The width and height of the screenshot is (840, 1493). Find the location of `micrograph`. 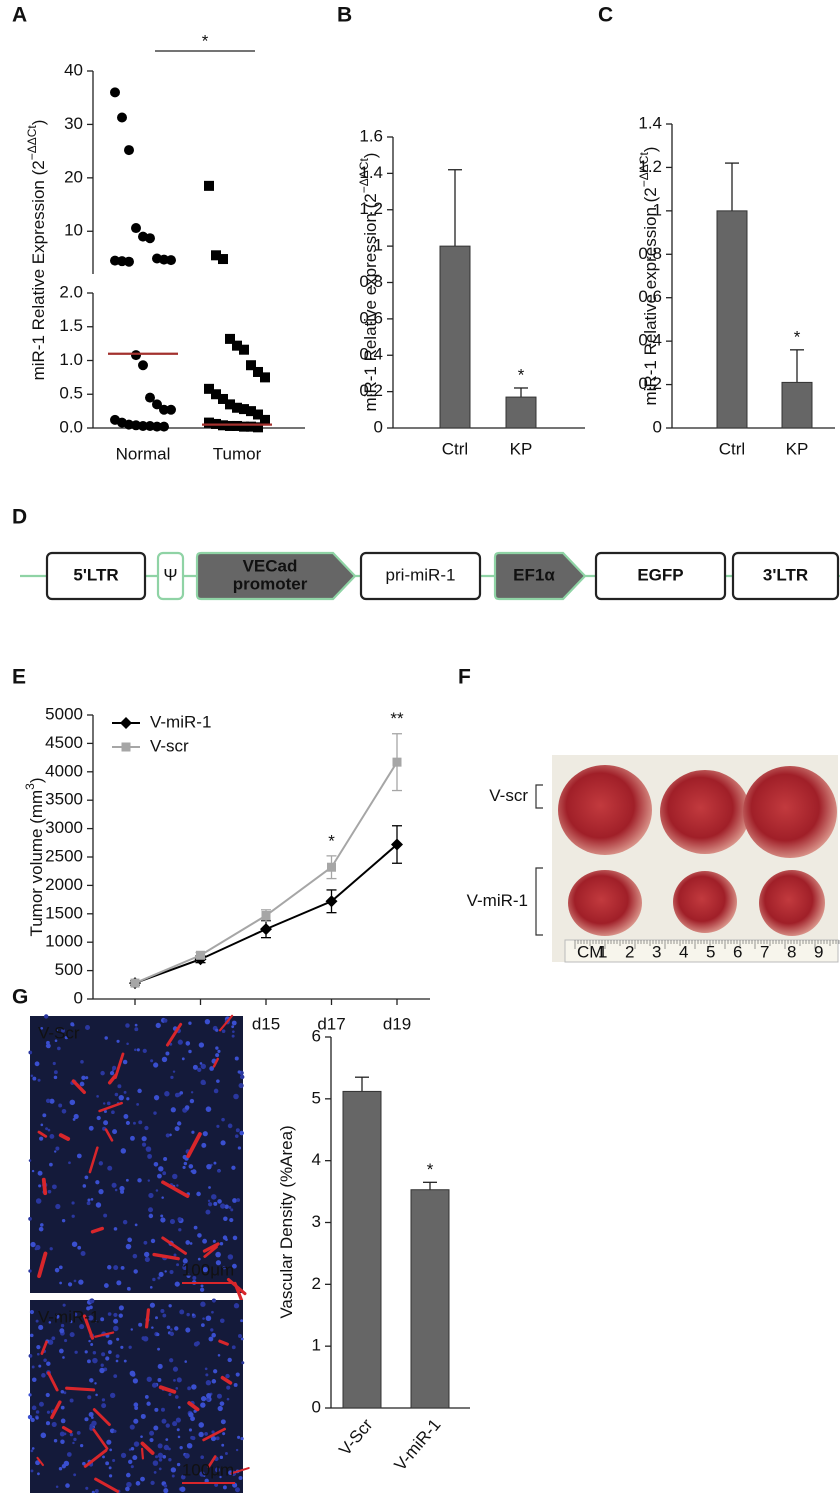

micrograph is located at coordinates (136, 1154).